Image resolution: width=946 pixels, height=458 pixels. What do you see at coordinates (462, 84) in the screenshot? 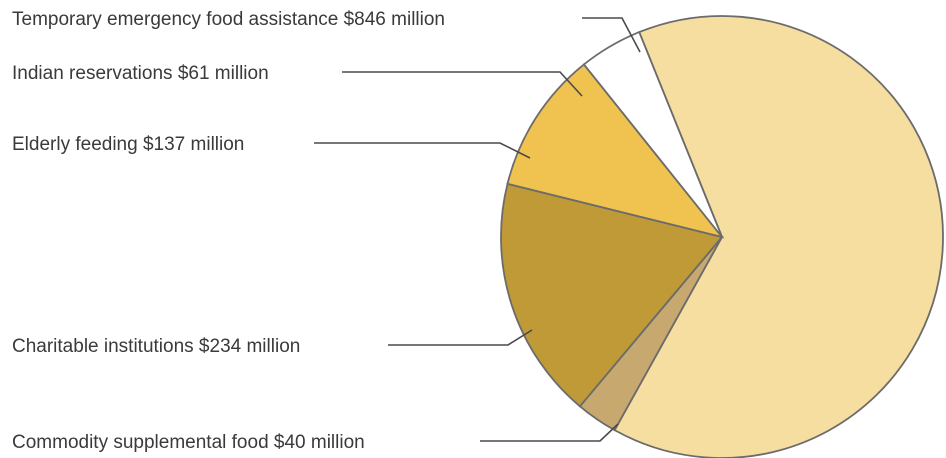
I see `leader-line-indian-reservations` at bounding box center [462, 84].